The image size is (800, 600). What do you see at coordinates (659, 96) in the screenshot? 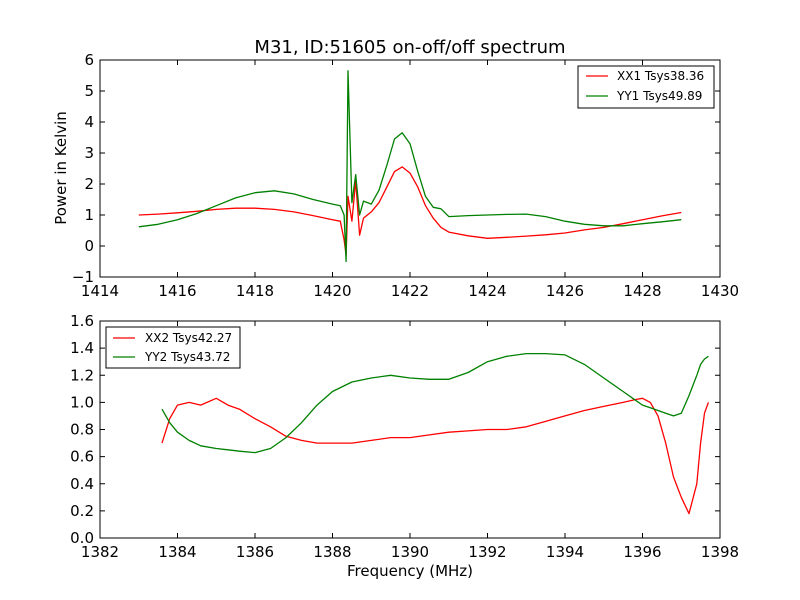
I see `legend-label-yy1: YY1 Tsys49.89` at bounding box center [659, 96].